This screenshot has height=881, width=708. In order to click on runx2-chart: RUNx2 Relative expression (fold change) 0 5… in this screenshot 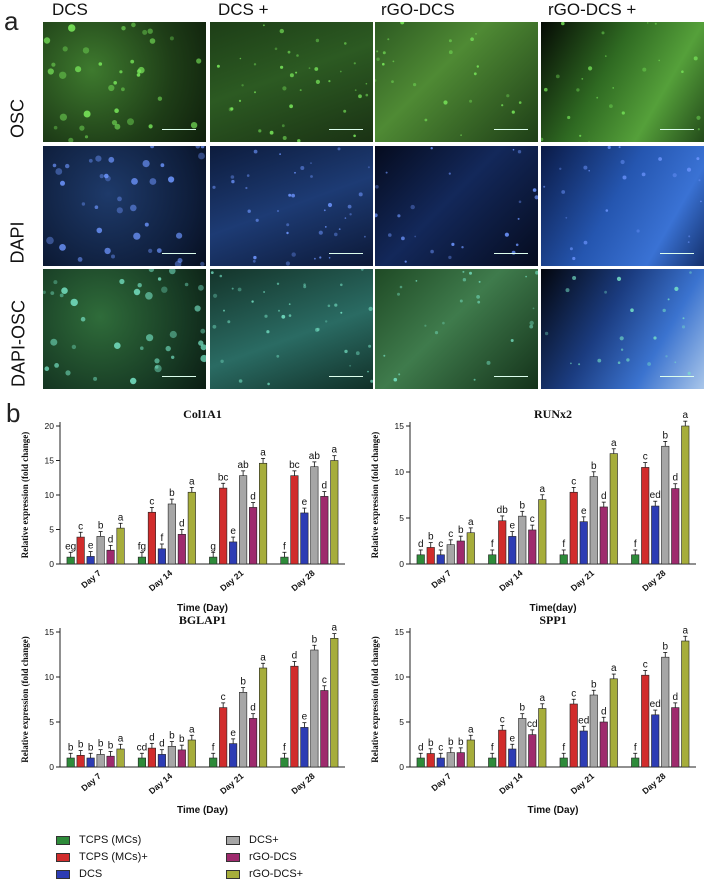, I will do `click(533, 510)`.